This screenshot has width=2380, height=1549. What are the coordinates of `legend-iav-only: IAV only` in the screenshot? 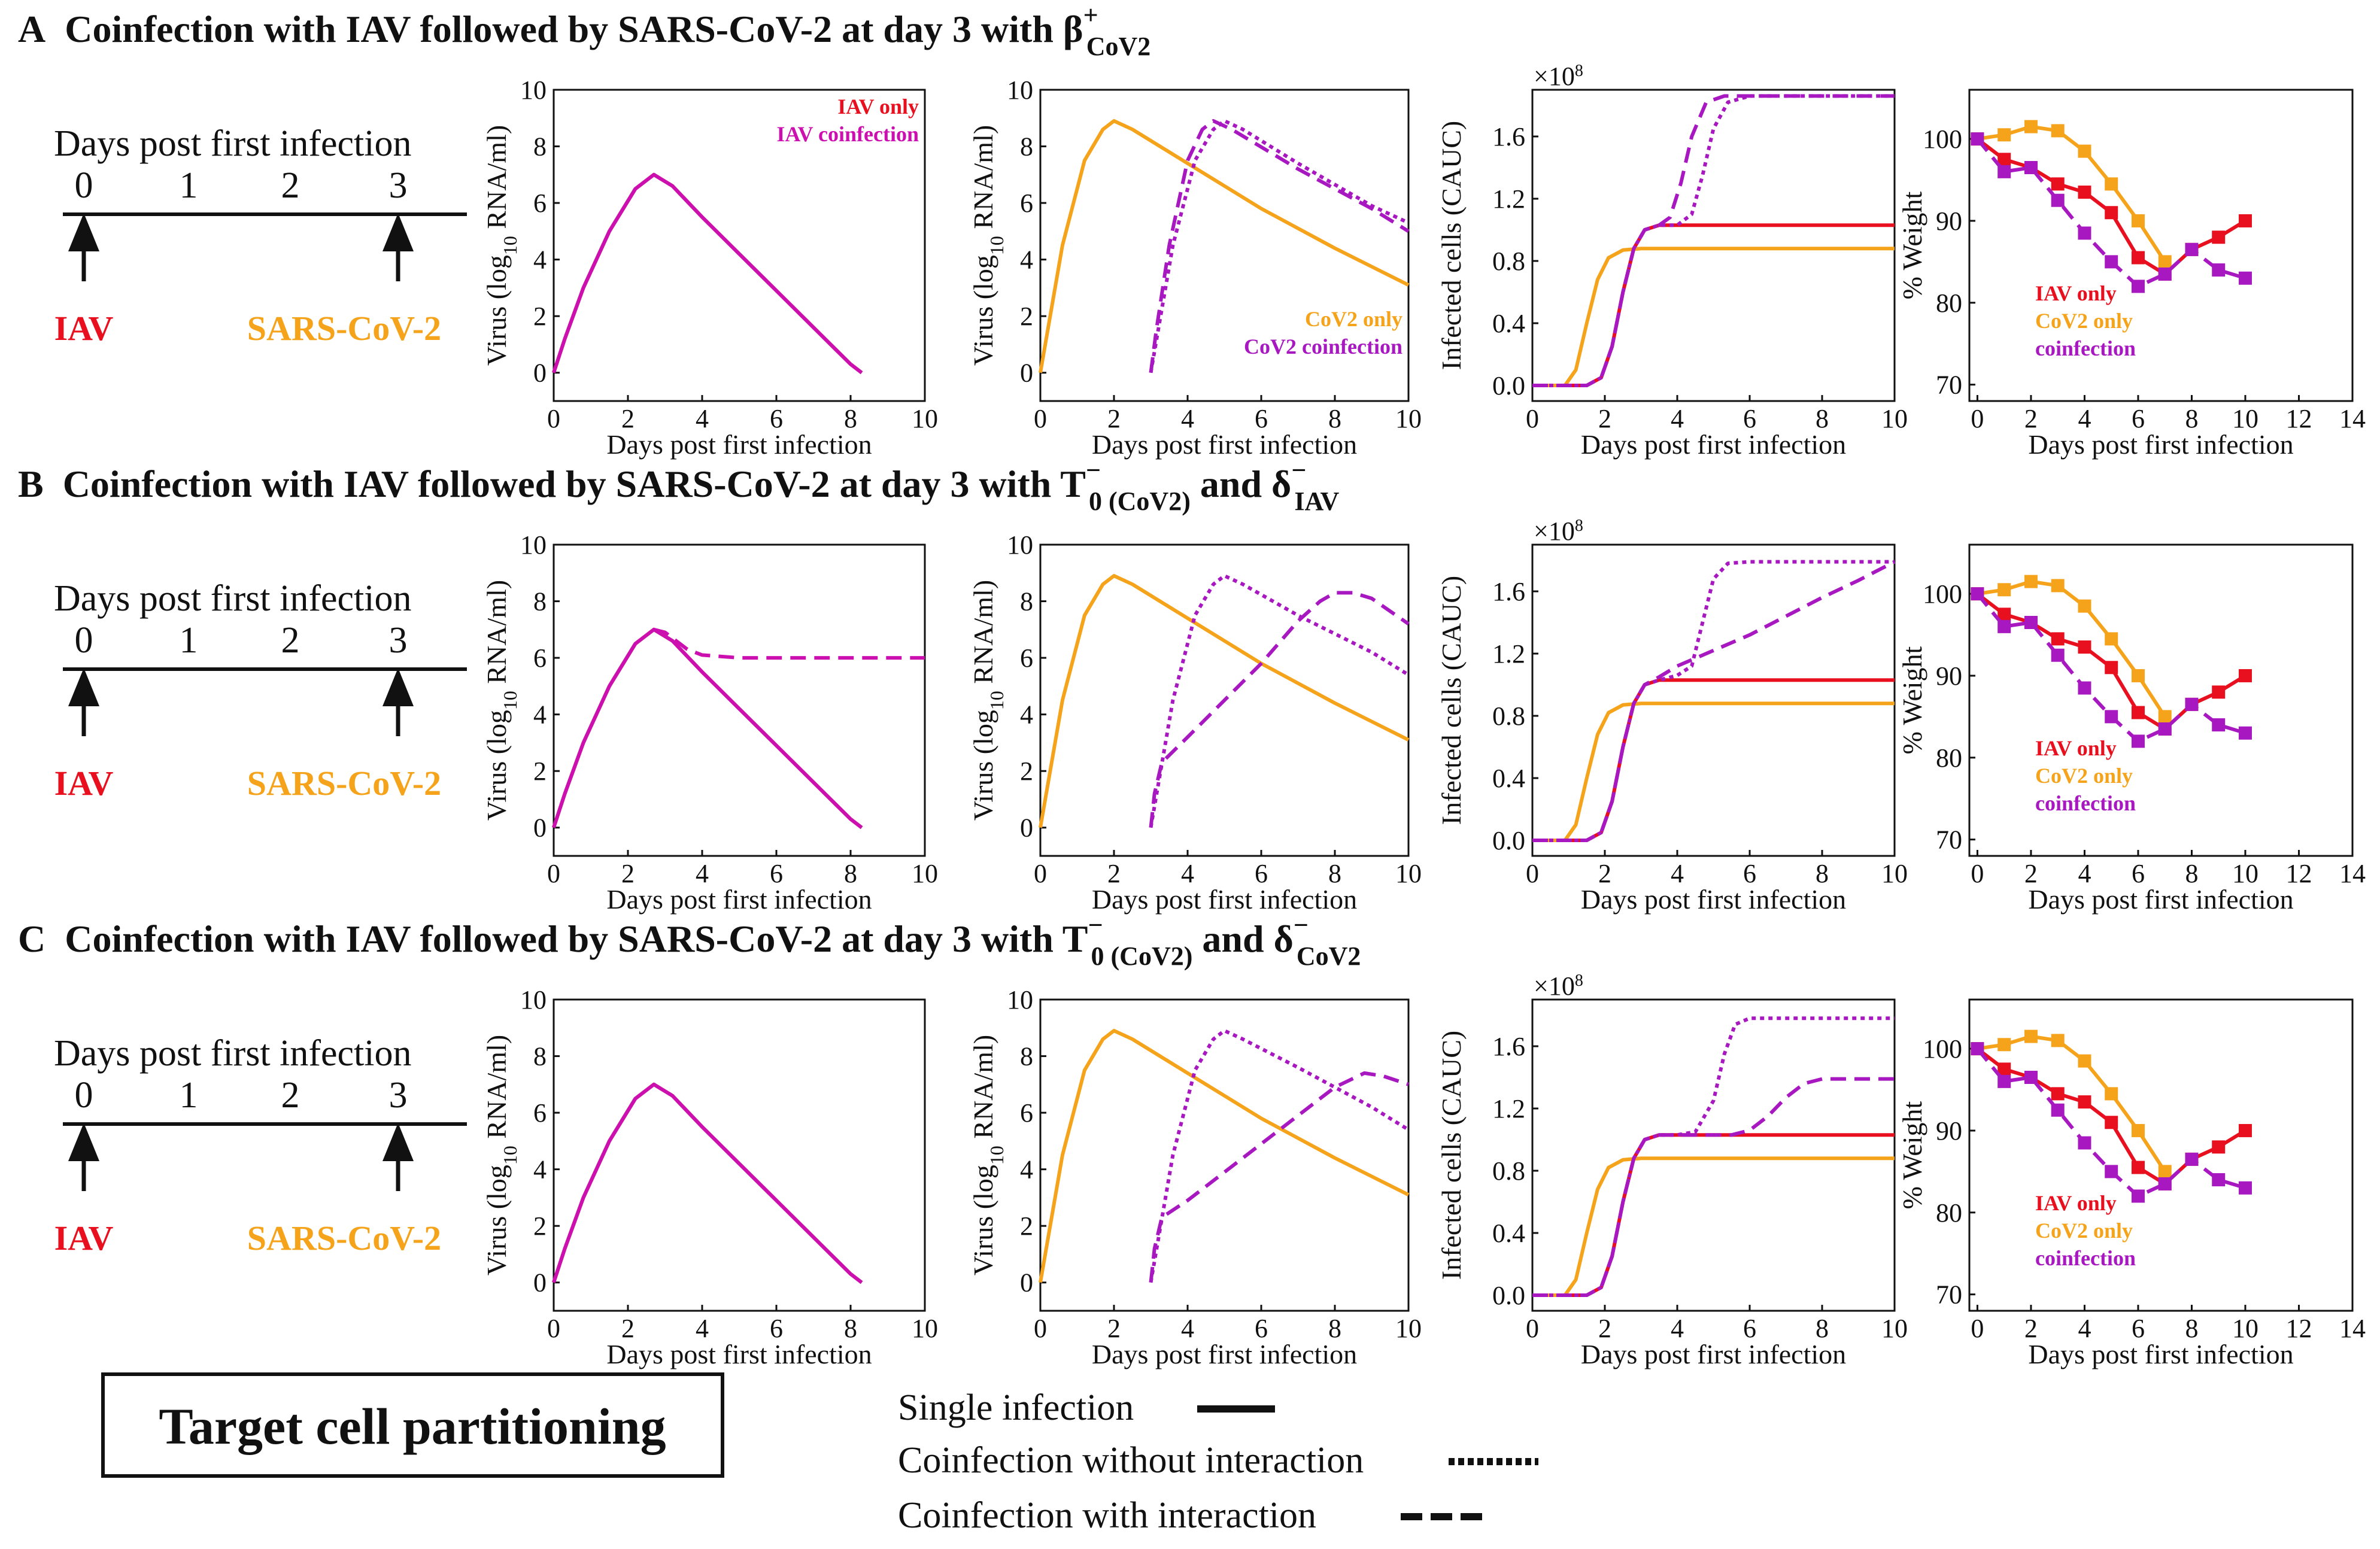 It's located at (878, 107).